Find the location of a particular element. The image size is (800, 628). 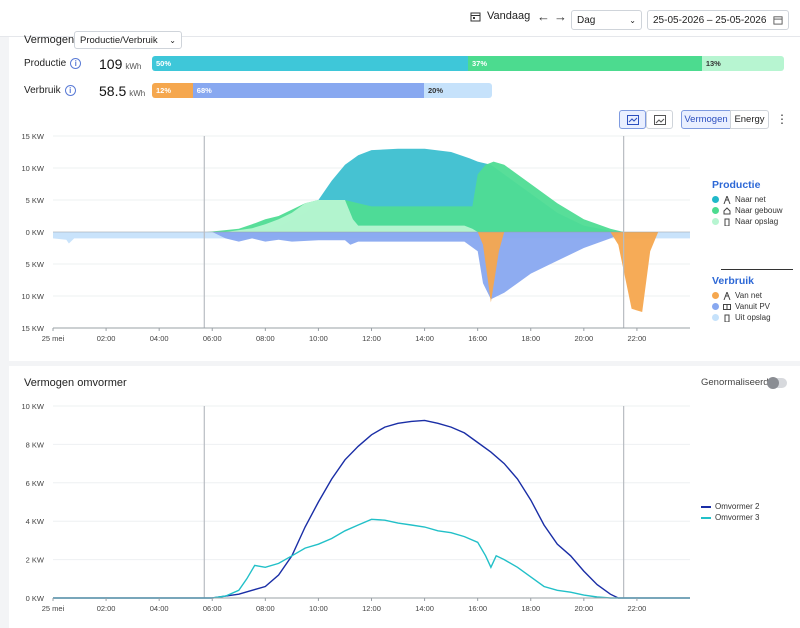

legend-item-van-net: Van net is located at coordinates (737, 295).